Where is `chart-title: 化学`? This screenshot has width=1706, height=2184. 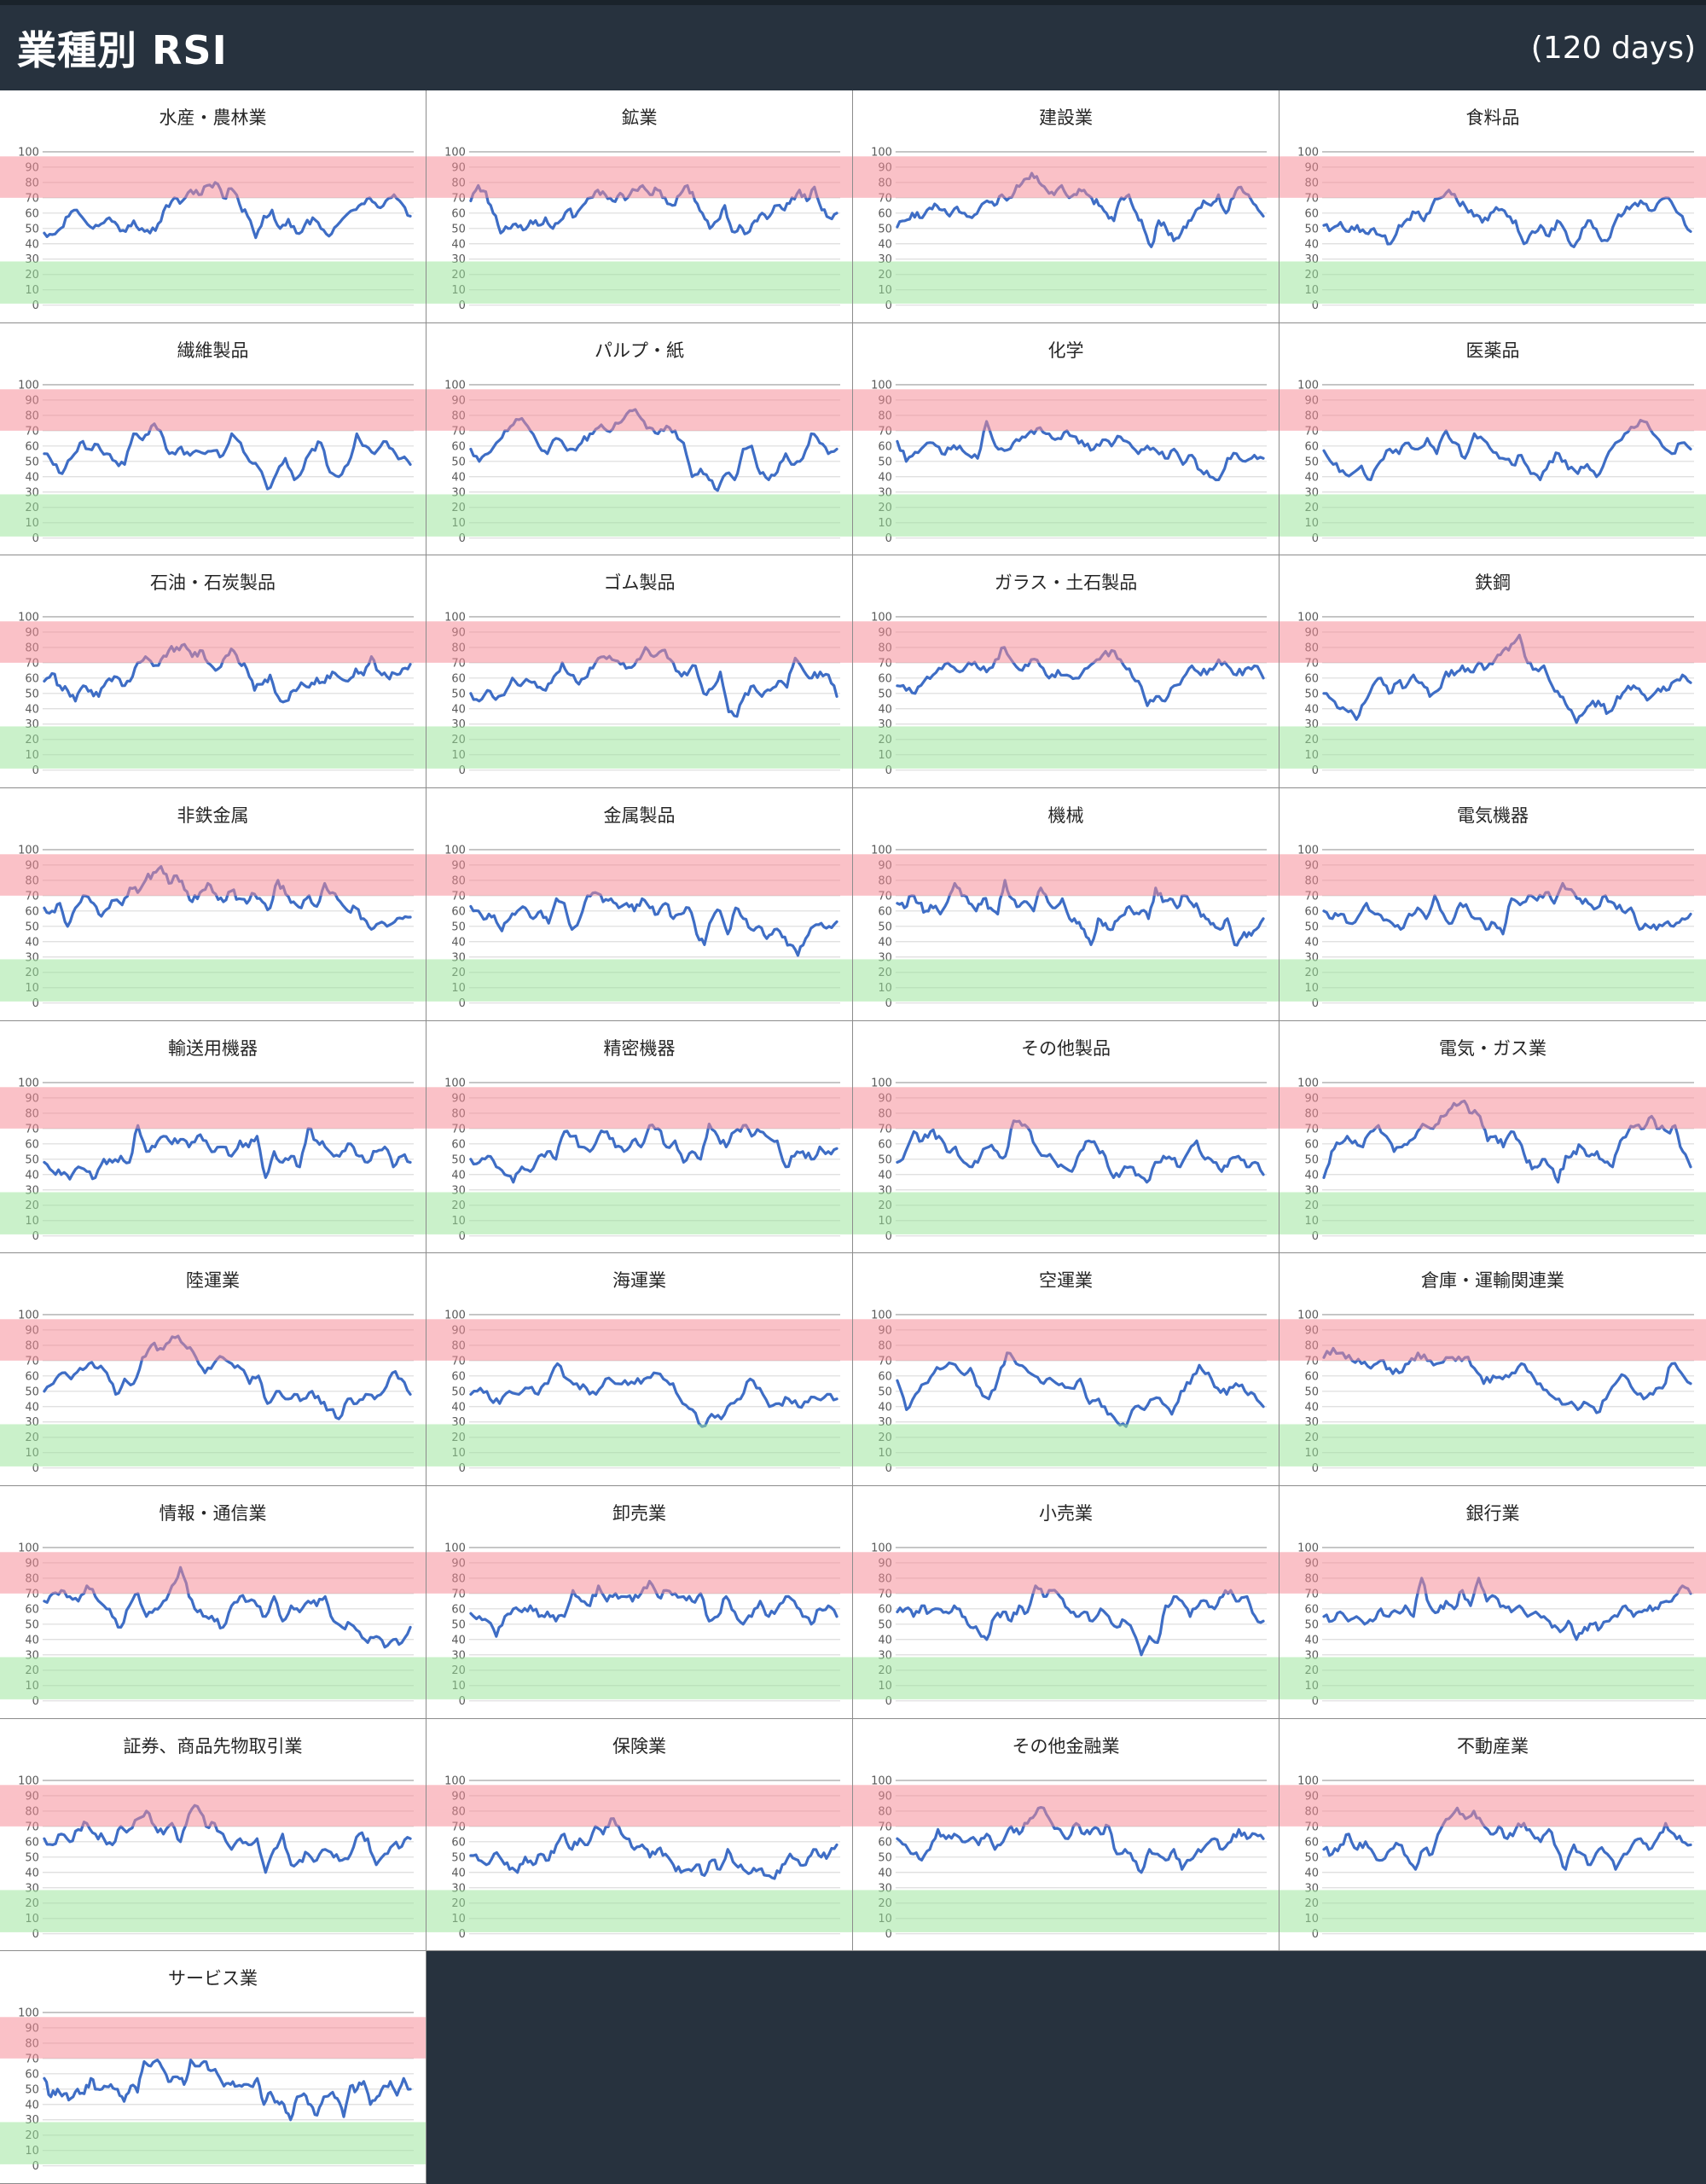
chart-title: 化学 is located at coordinates (1065, 350).